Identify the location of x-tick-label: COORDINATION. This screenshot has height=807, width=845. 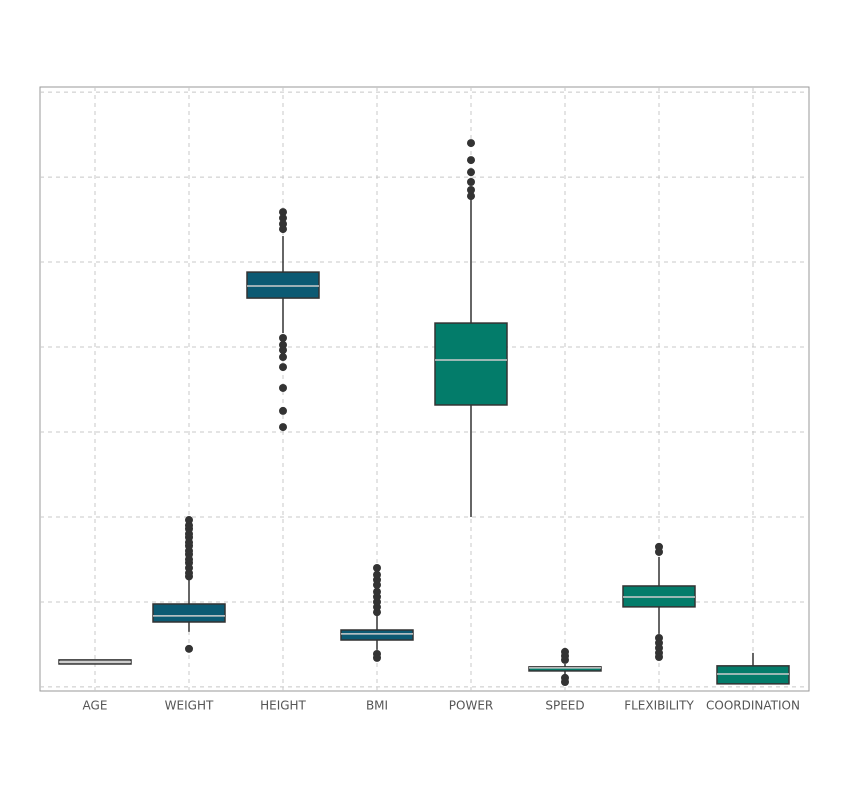
(753, 706).